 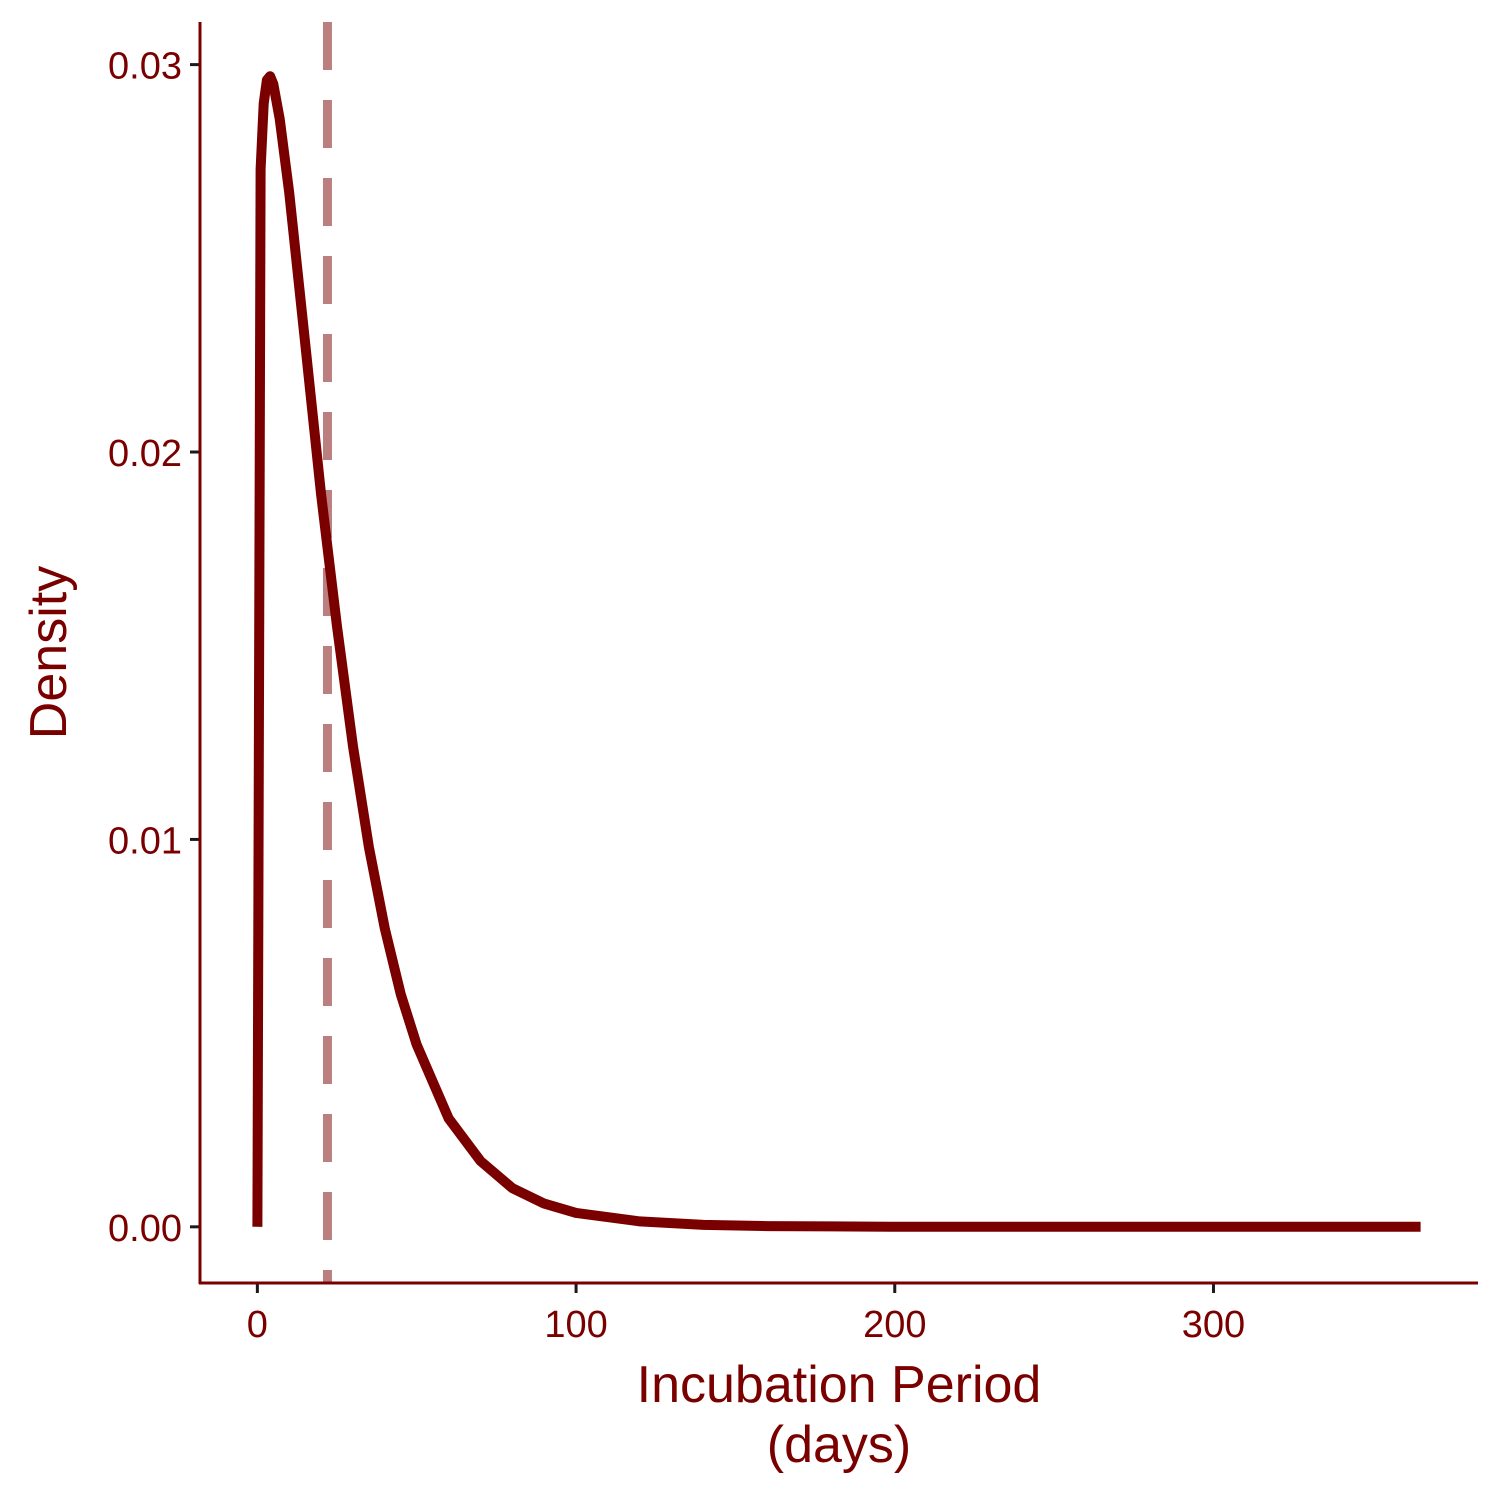 What do you see at coordinates (746, 1314) in the screenshot?
I see `x-axis-ticks: 0 100 200 300` at bounding box center [746, 1314].